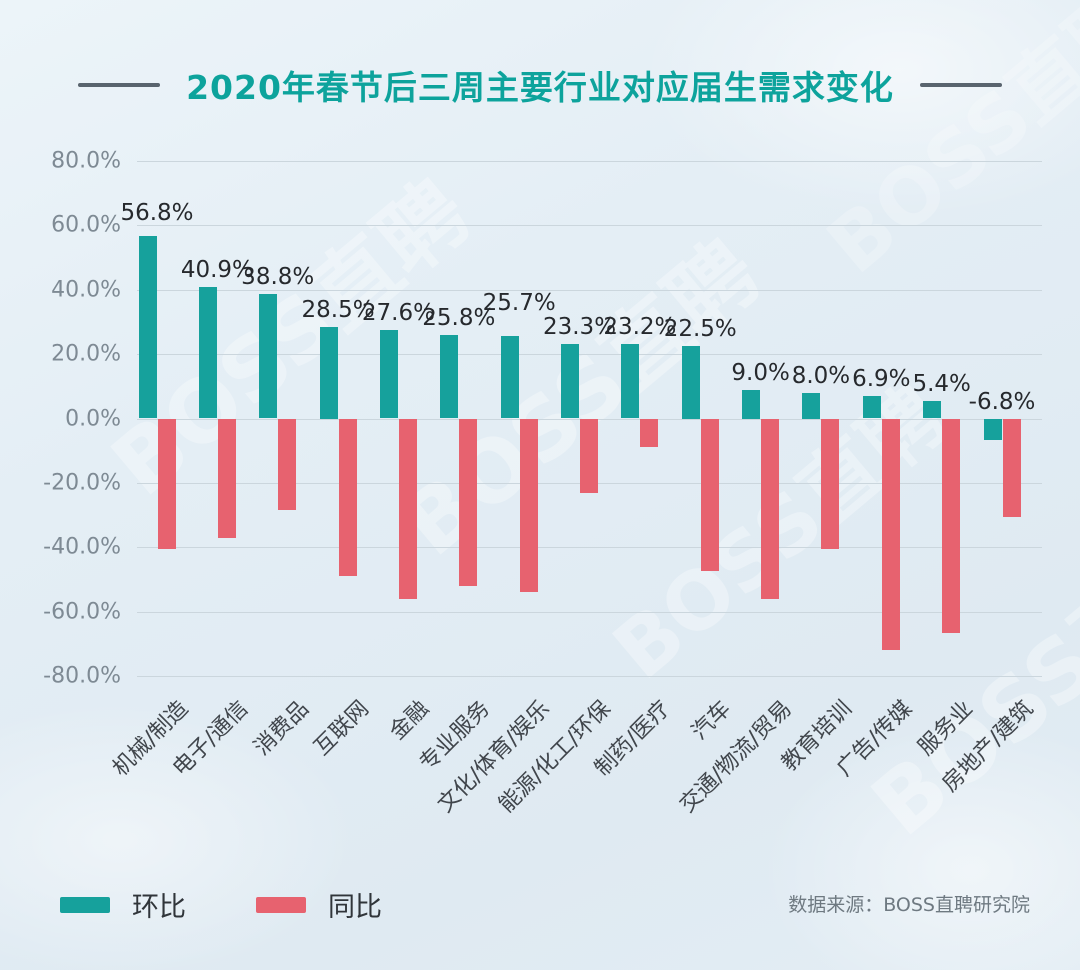 This screenshot has height=970, width=1080. I want to click on bar-环比-金融, so click(388, 374).